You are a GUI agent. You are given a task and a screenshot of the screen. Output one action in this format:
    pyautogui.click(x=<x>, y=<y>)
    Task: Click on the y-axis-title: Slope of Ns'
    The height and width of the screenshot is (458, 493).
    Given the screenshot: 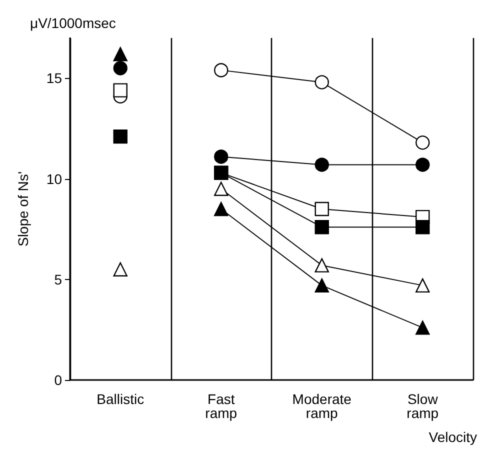 What is the action you would take?
    pyautogui.click(x=23, y=209)
    